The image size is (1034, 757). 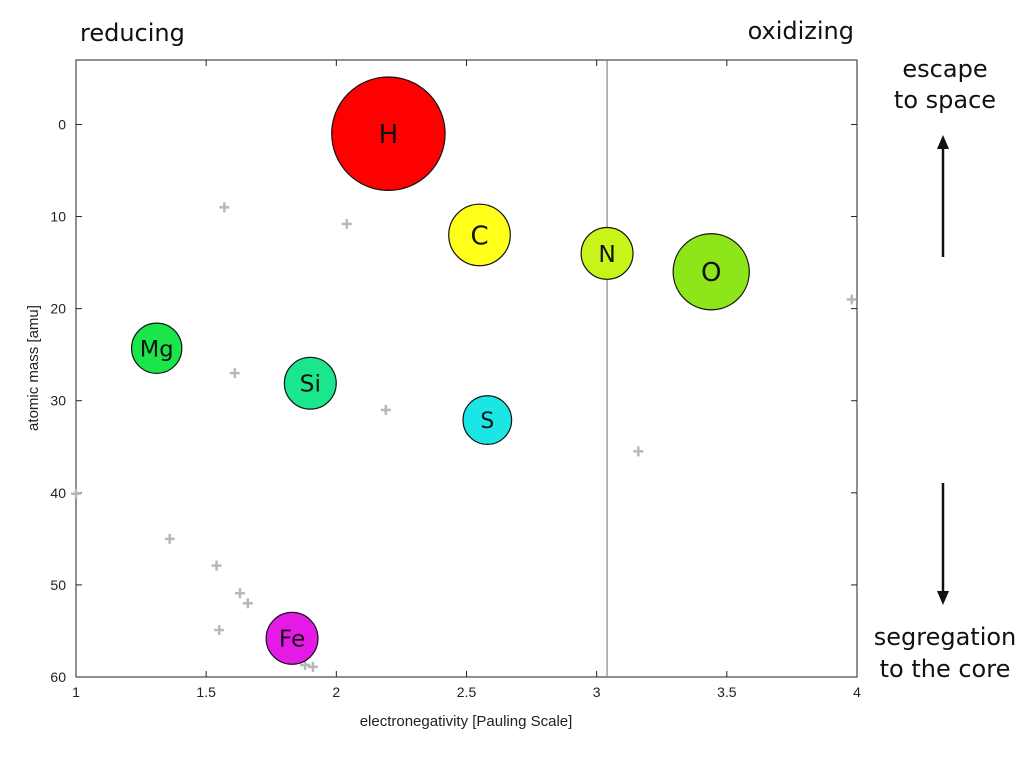 I want to click on x-tick-label: 3, so click(x=597, y=692).